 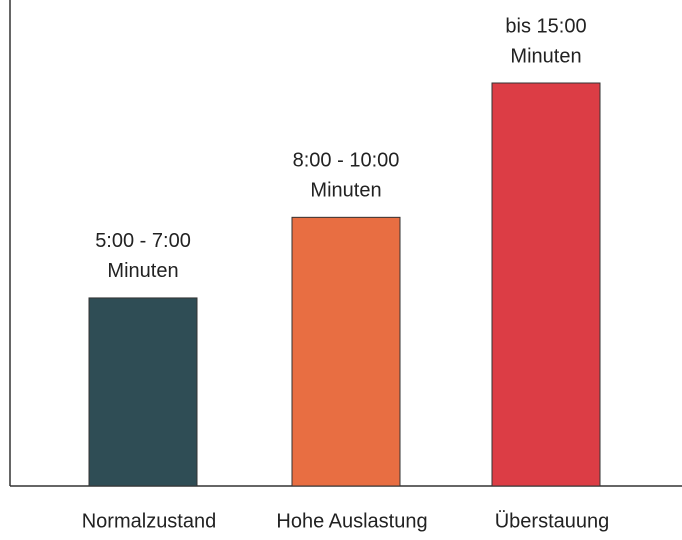 I want to click on value-label: 5:00 - 7:00, so click(x=143, y=241).